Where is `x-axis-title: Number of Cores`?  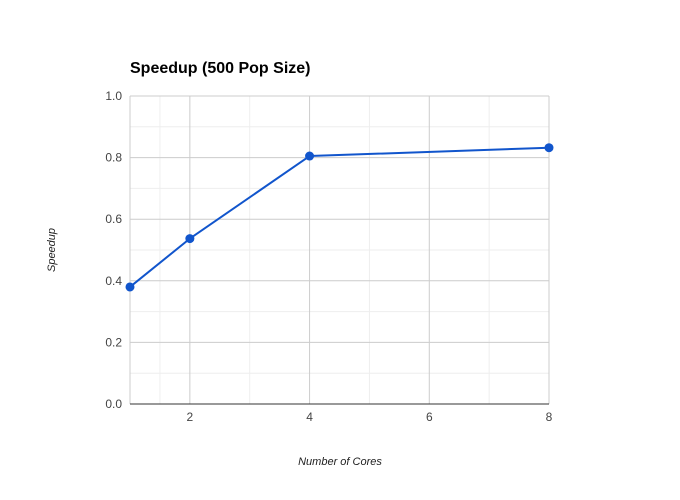 x-axis-title: Number of Cores is located at coordinates (340, 462).